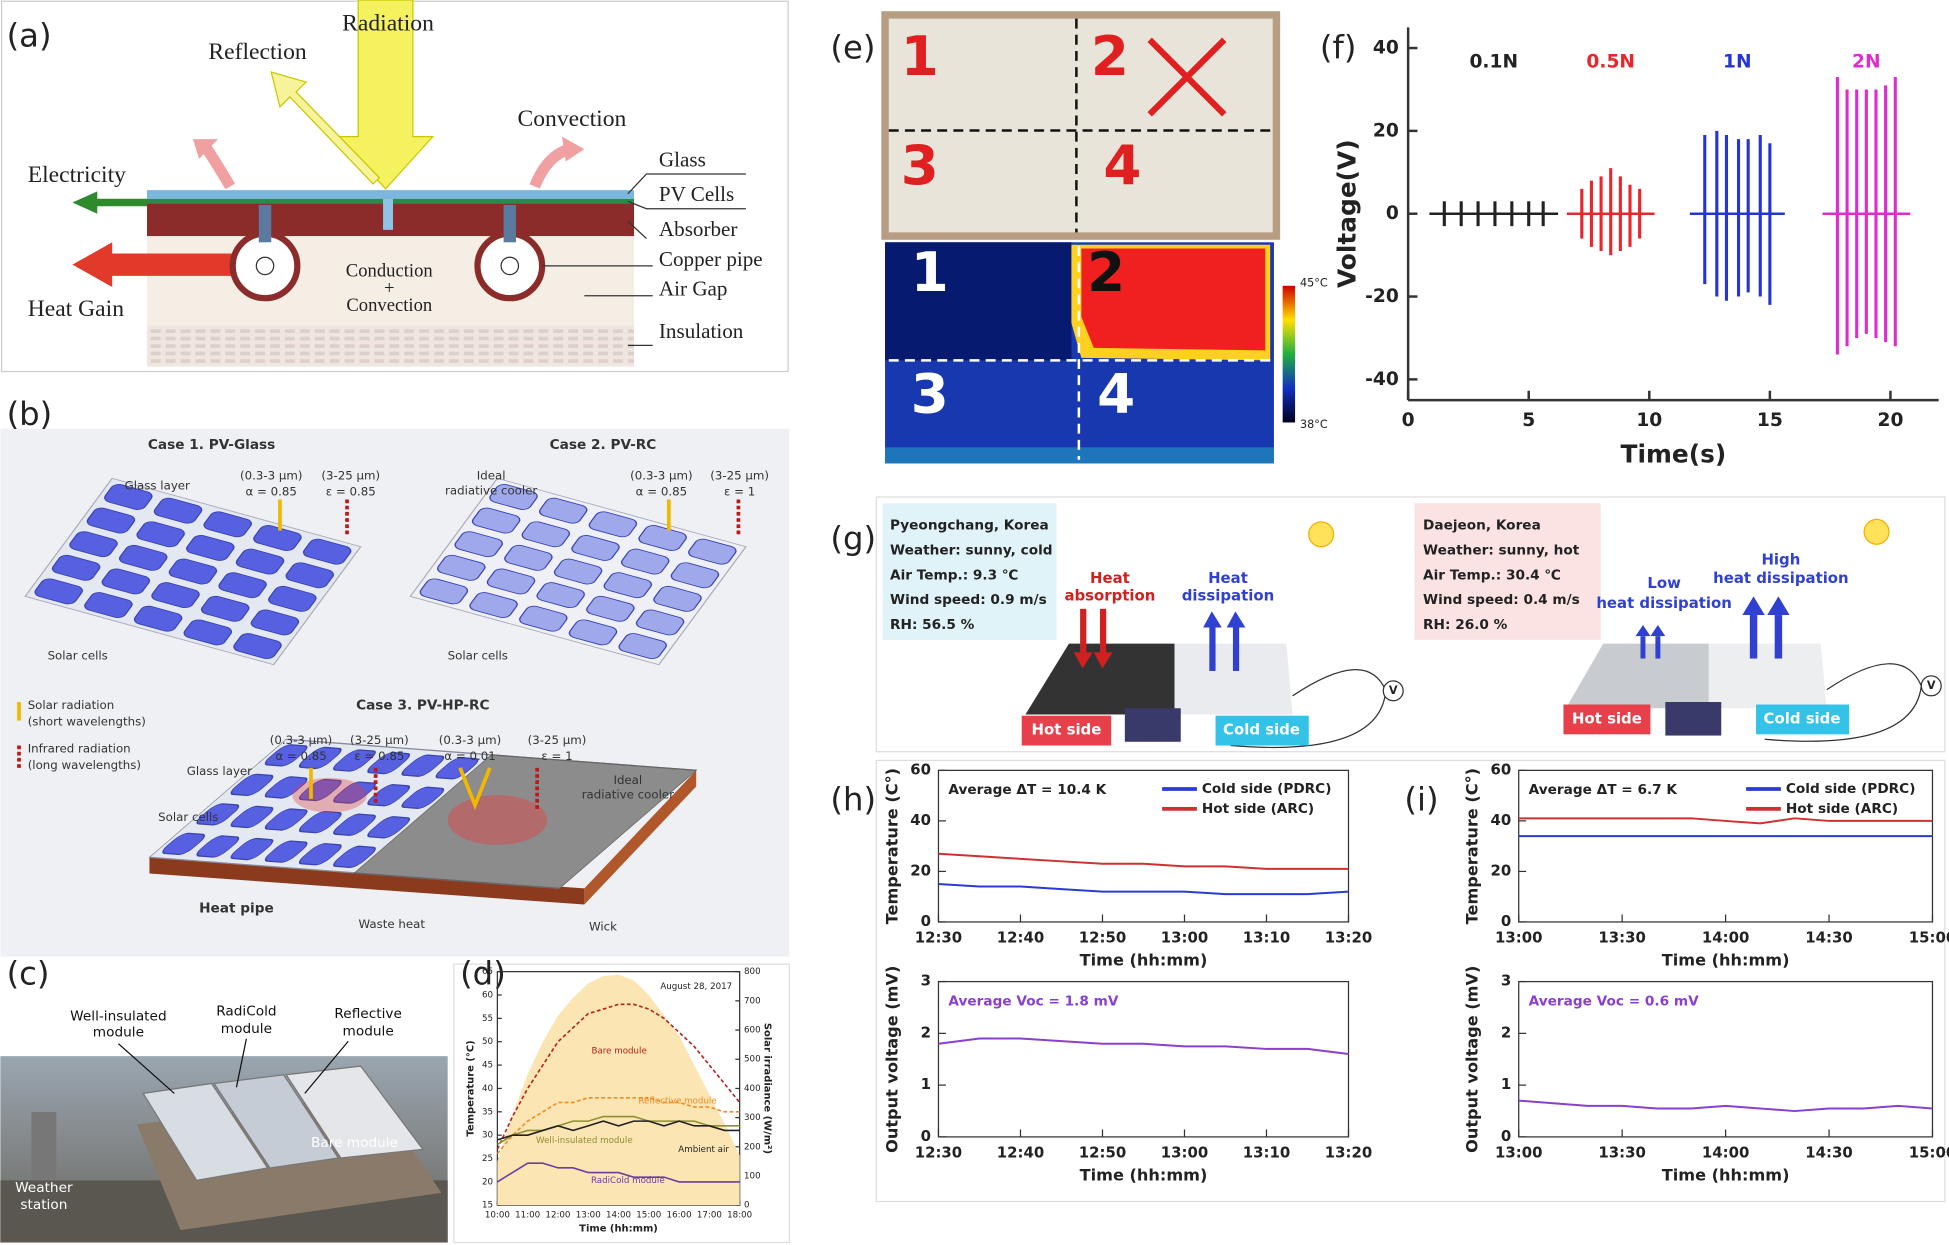 The width and height of the screenshot is (1949, 1245). What do you see at coordinates (1267, 789) in the screenshot?
I see `legend-label: Cold side (PDRC)` at bounding box center [1267, 789].